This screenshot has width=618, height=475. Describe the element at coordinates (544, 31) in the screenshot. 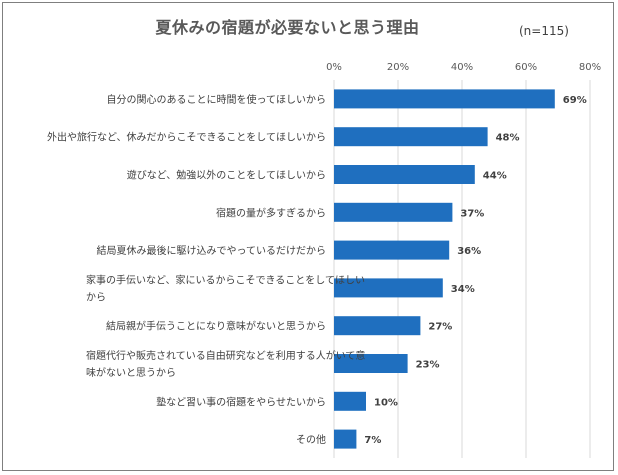

I see `sample-size: (n=115)` at that location.